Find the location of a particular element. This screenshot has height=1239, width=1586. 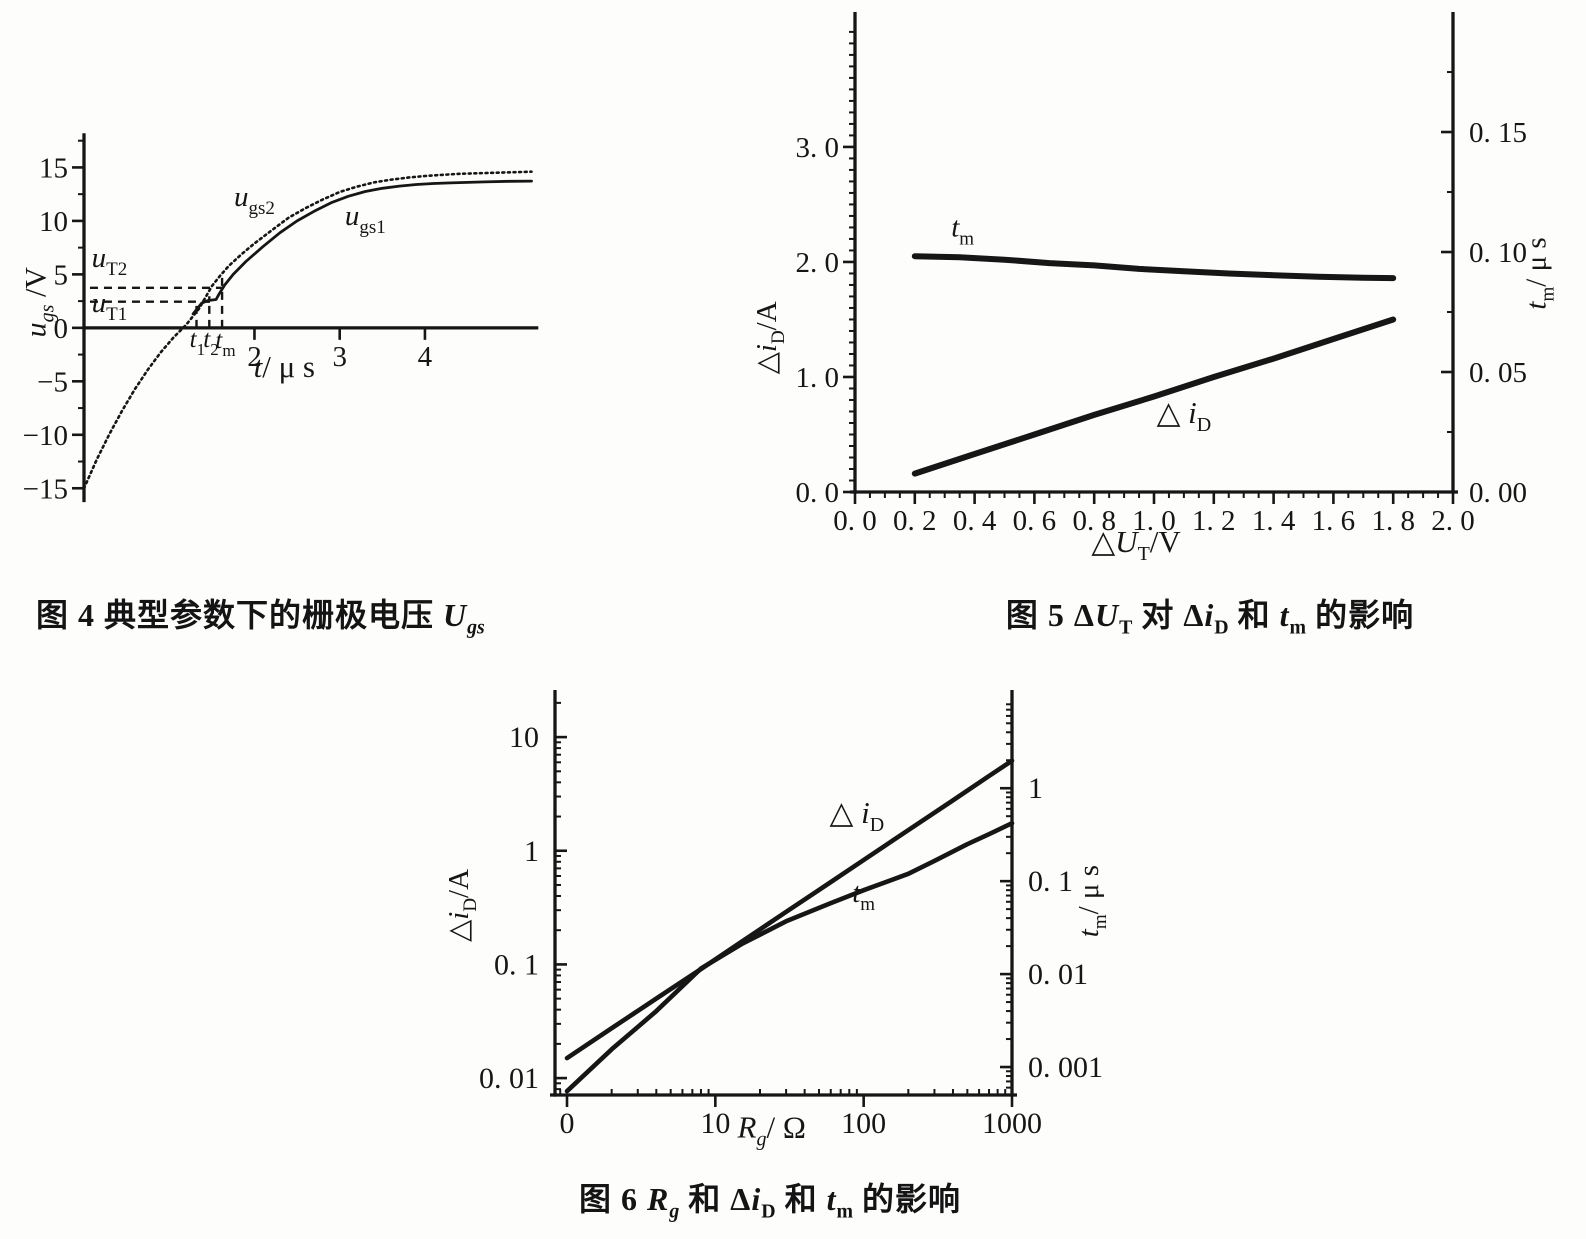

svg-text: ugs /V is located at coordinates (39, 302).